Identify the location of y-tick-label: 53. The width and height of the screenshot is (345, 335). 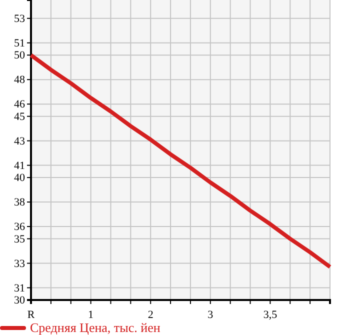
(20, 18).